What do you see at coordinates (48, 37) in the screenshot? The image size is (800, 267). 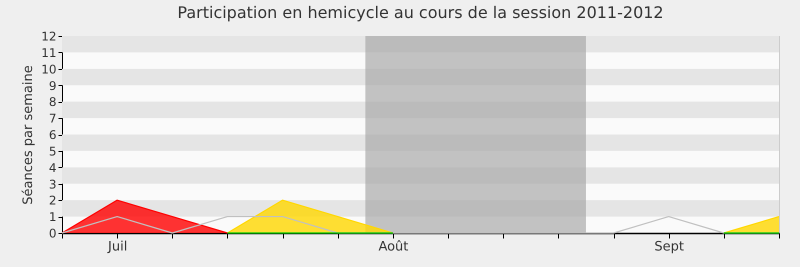 I see `y-tick-label: 12` at bounding box center [48, 37].